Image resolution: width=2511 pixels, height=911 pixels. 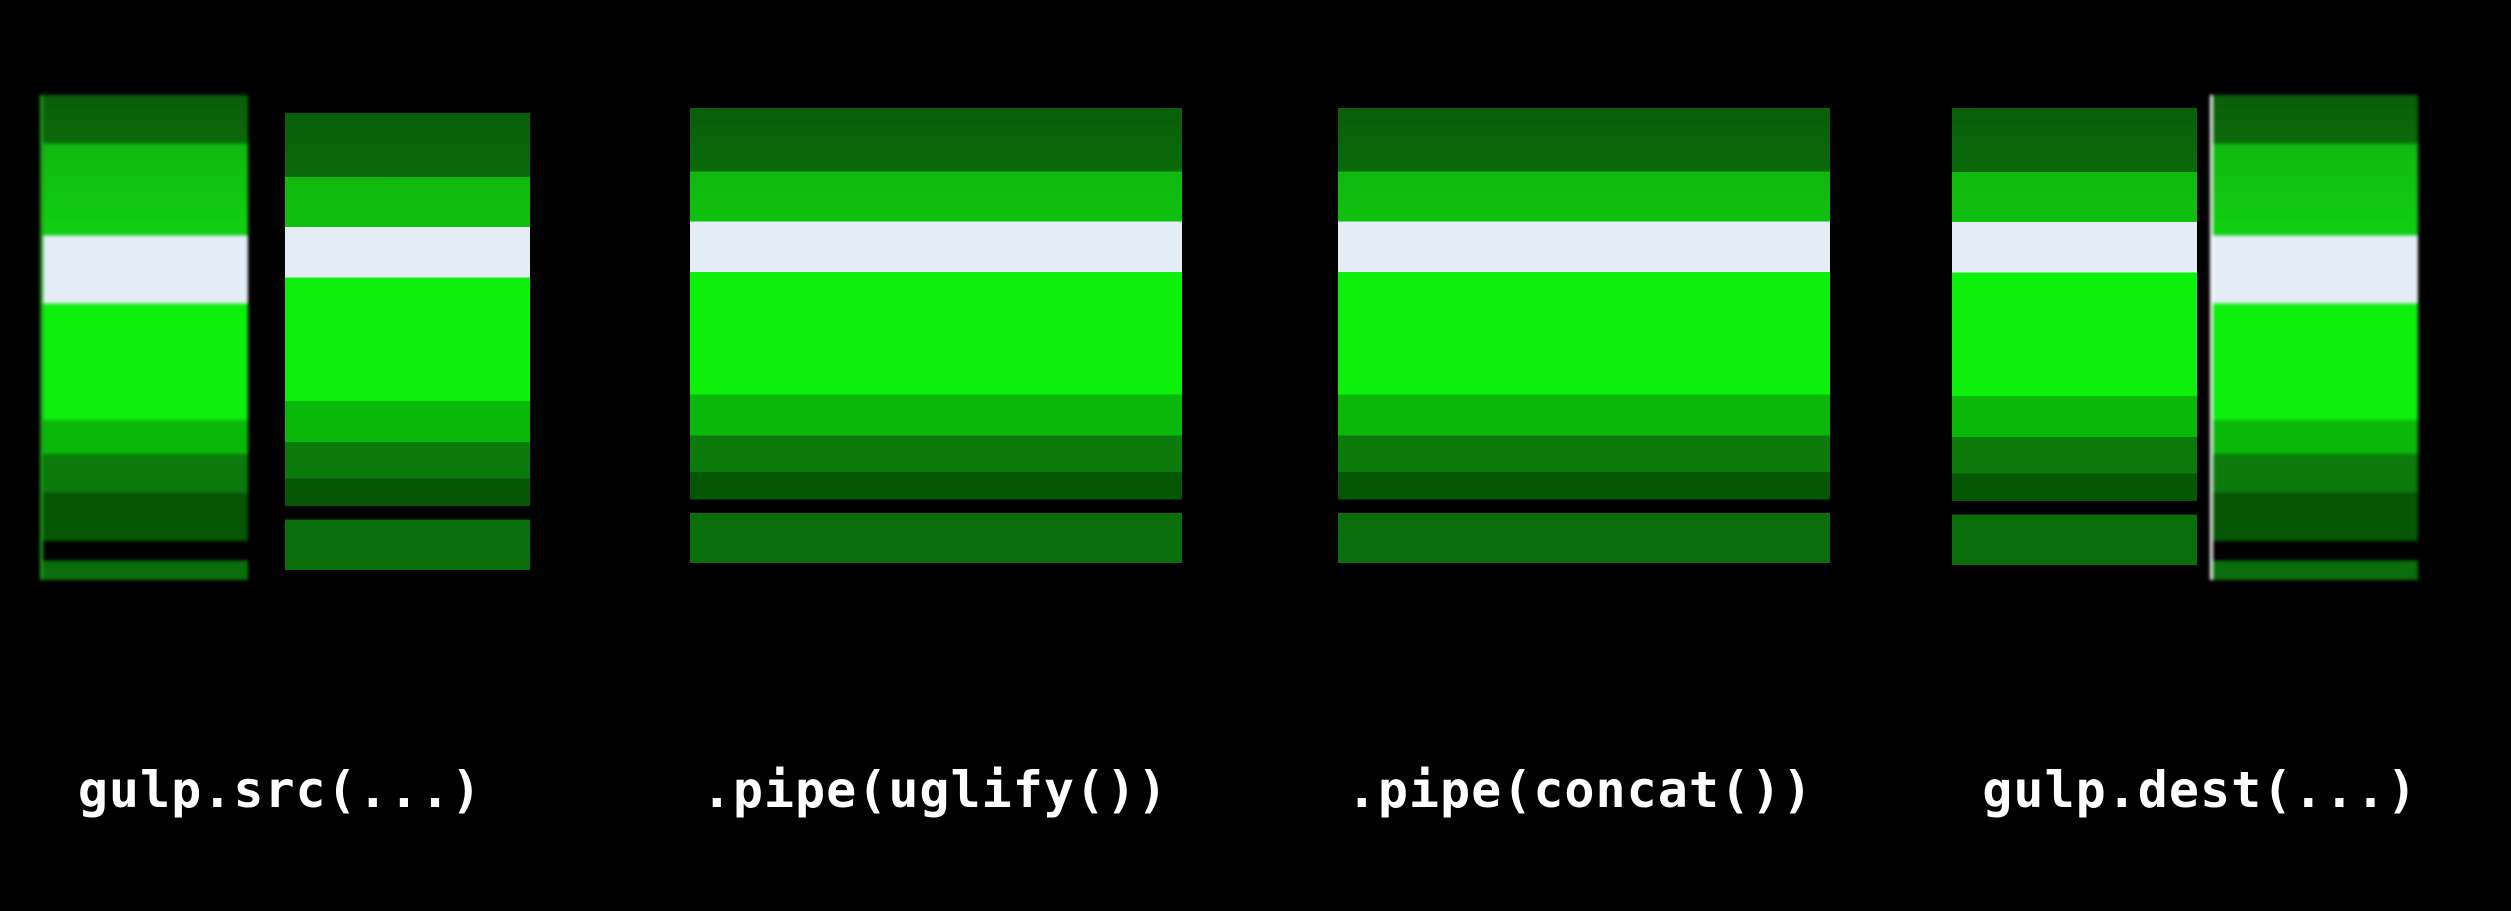 I want to click on dest-pipe-segment, so click(x=2074, y=336).